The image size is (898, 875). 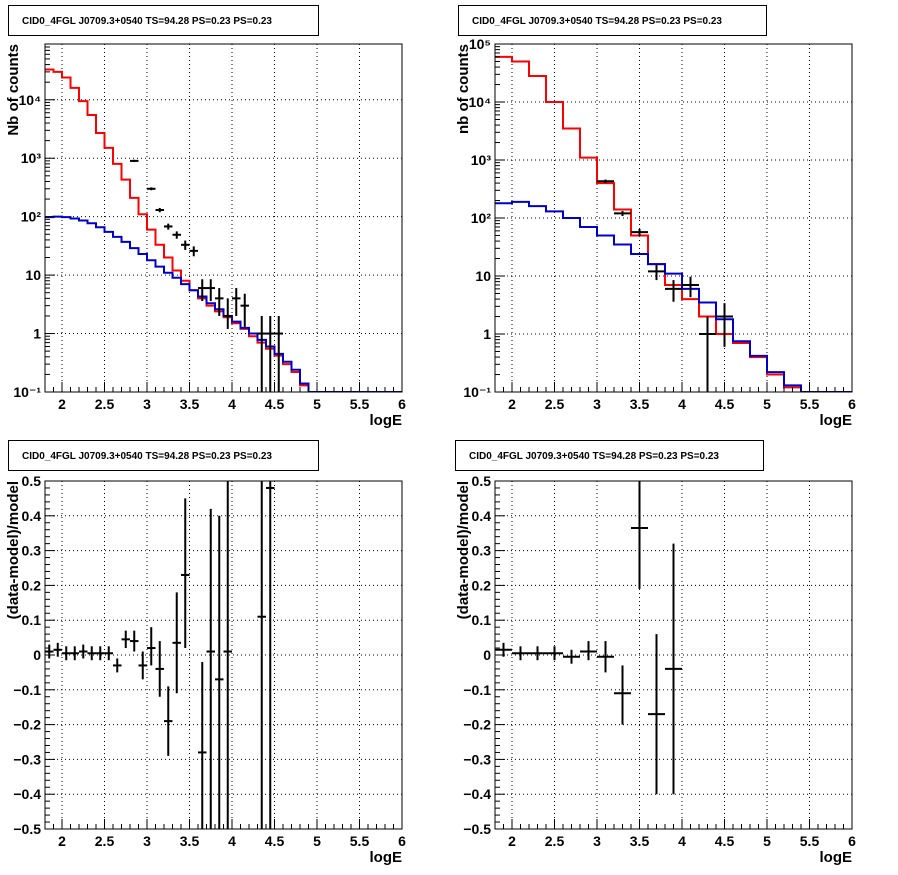 I want to click on y-tick-label: 0.3, so click(x=482, y=551).